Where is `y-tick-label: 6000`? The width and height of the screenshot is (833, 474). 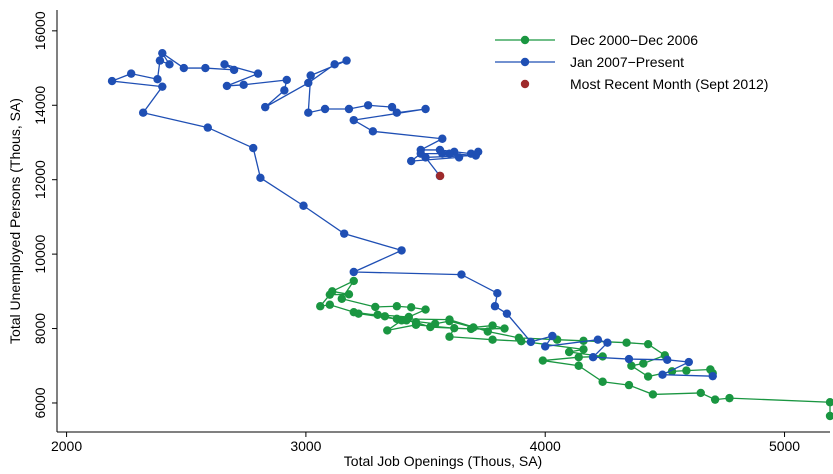 y-tick-label: 6000 is located at coordinates (40, 402).